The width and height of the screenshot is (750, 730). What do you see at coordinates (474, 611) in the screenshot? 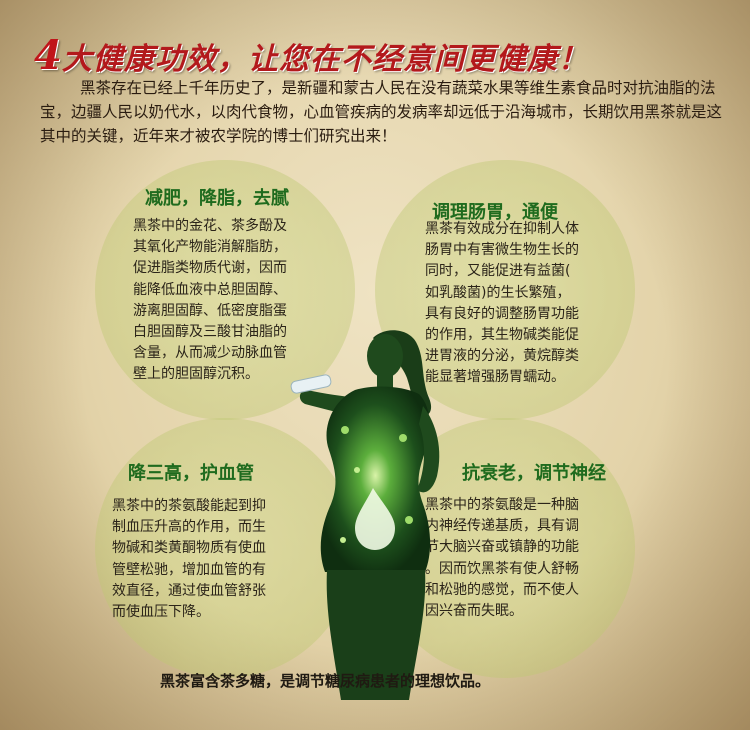
I see `benefit-line: 因兴奋而失眠。` at bounding box center [474, 611].